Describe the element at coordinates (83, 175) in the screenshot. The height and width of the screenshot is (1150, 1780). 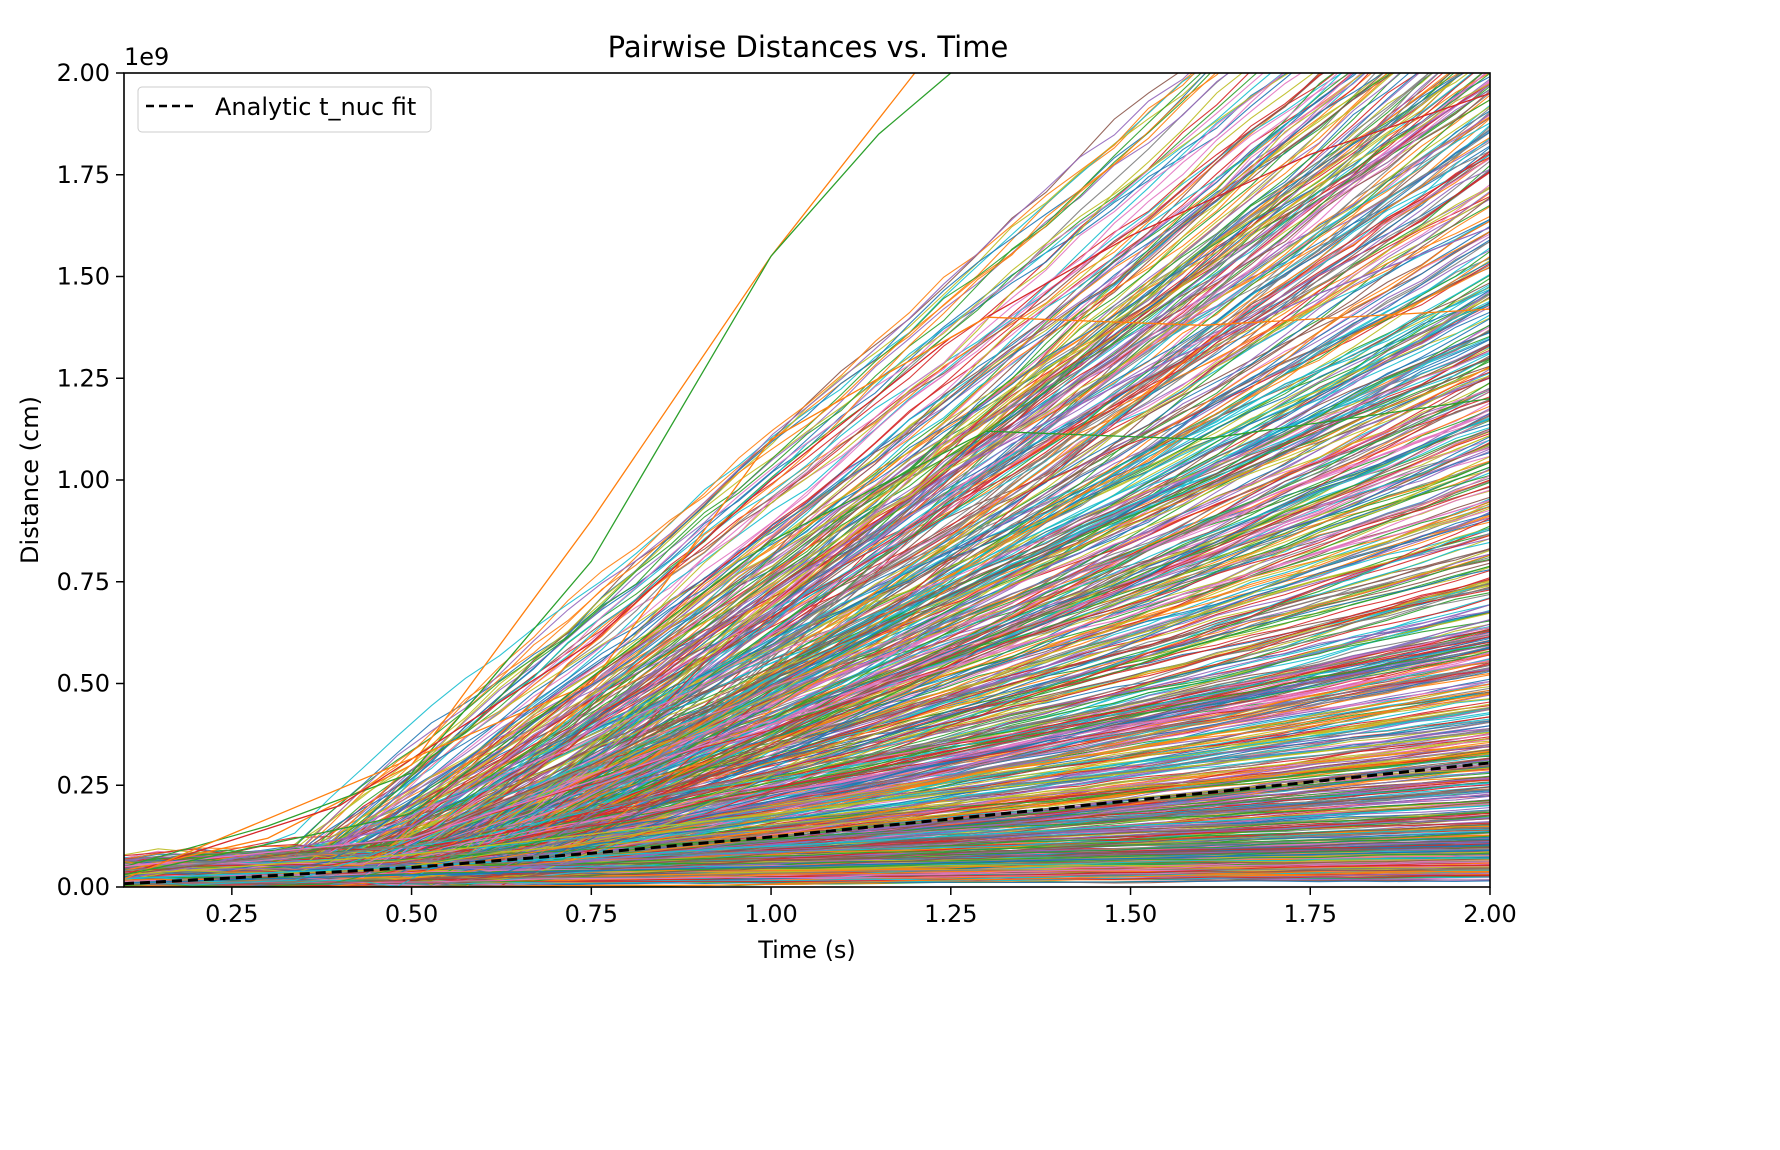
I see `y-tick-label: 1.75` at that location.